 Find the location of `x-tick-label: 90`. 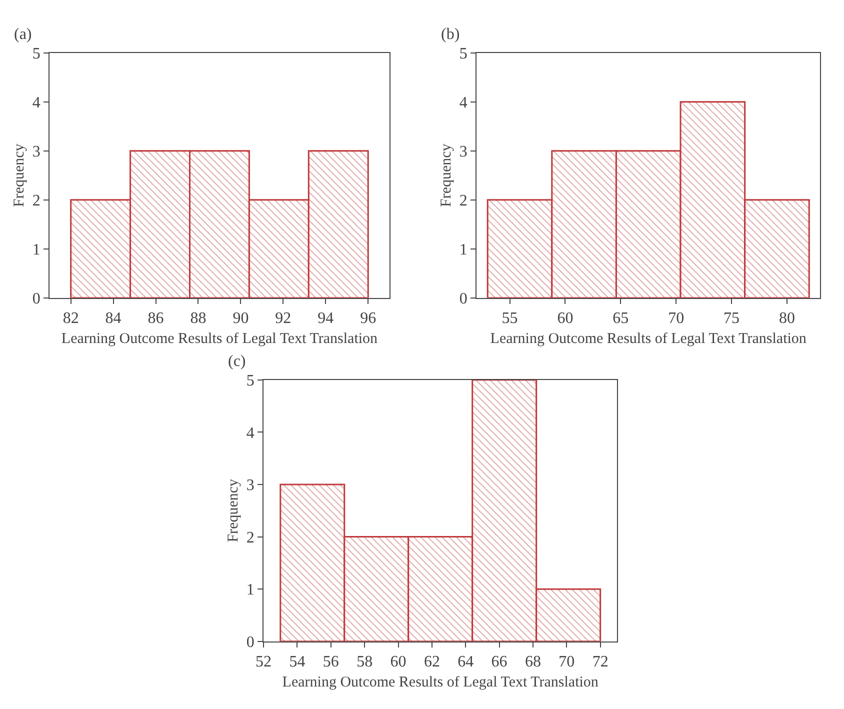

x-tick-label: 90 is located at coordinates (240, 319).